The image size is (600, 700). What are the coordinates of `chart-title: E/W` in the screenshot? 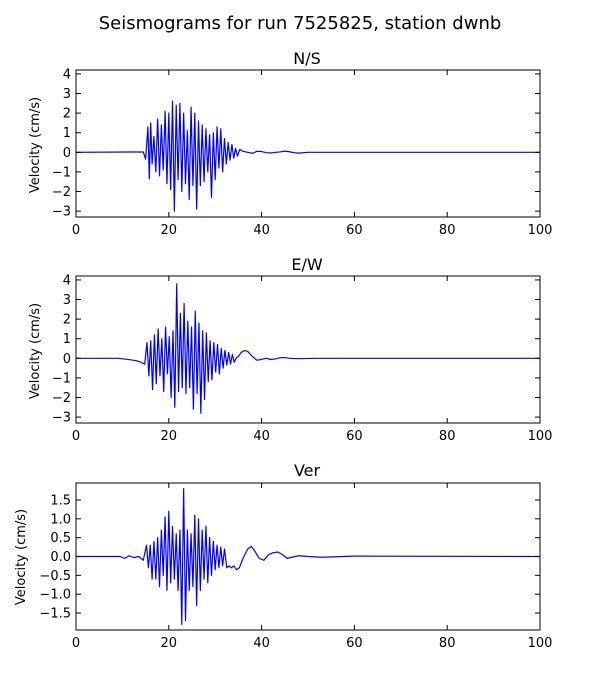 It's located at (307, 264).